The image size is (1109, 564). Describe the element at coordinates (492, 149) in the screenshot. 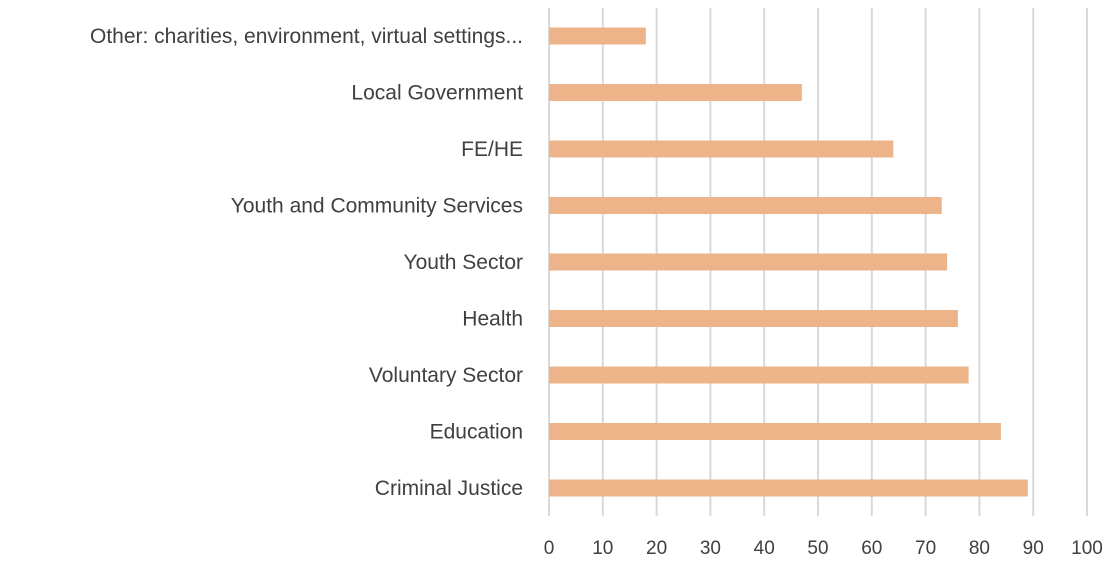

I see `category-label: FE/HE` at that location.